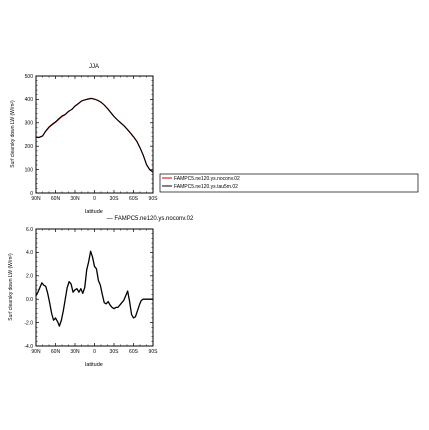  Describe the element at coordinates (206, 187) in the screenshot. I see `legend-entry-2: FAMPC5.ne120.ys.tau5m.02` at that location.